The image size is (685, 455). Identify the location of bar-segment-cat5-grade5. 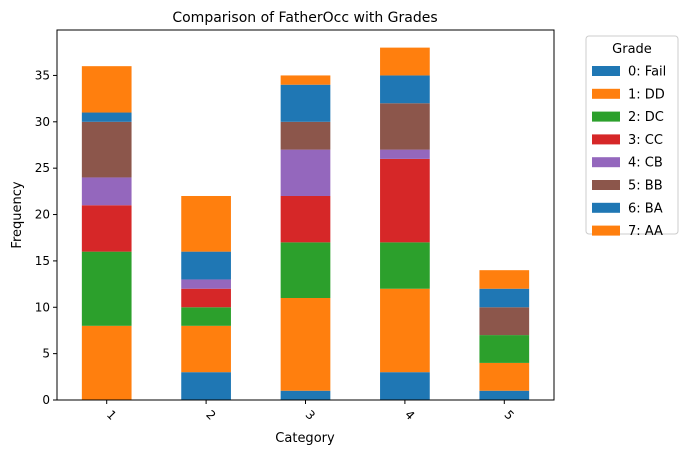
(504, 321).